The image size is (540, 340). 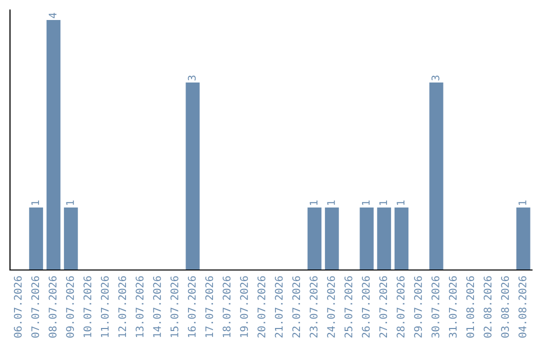 I want to click on x-tick-label: 31.07.2026, so click(x=452, y=307).